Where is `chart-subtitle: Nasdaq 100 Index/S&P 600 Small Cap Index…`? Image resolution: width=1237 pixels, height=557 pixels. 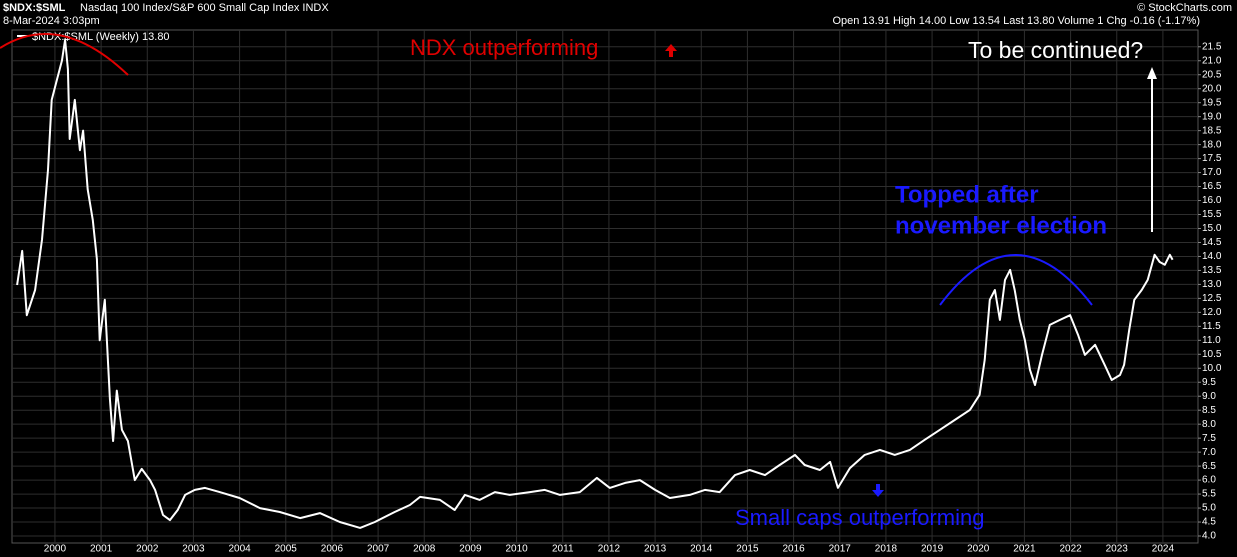 chart-subtitle: Nasdaq 100 Index/S&P 600 Small Cap Index… is located at coordinates (204, 8).